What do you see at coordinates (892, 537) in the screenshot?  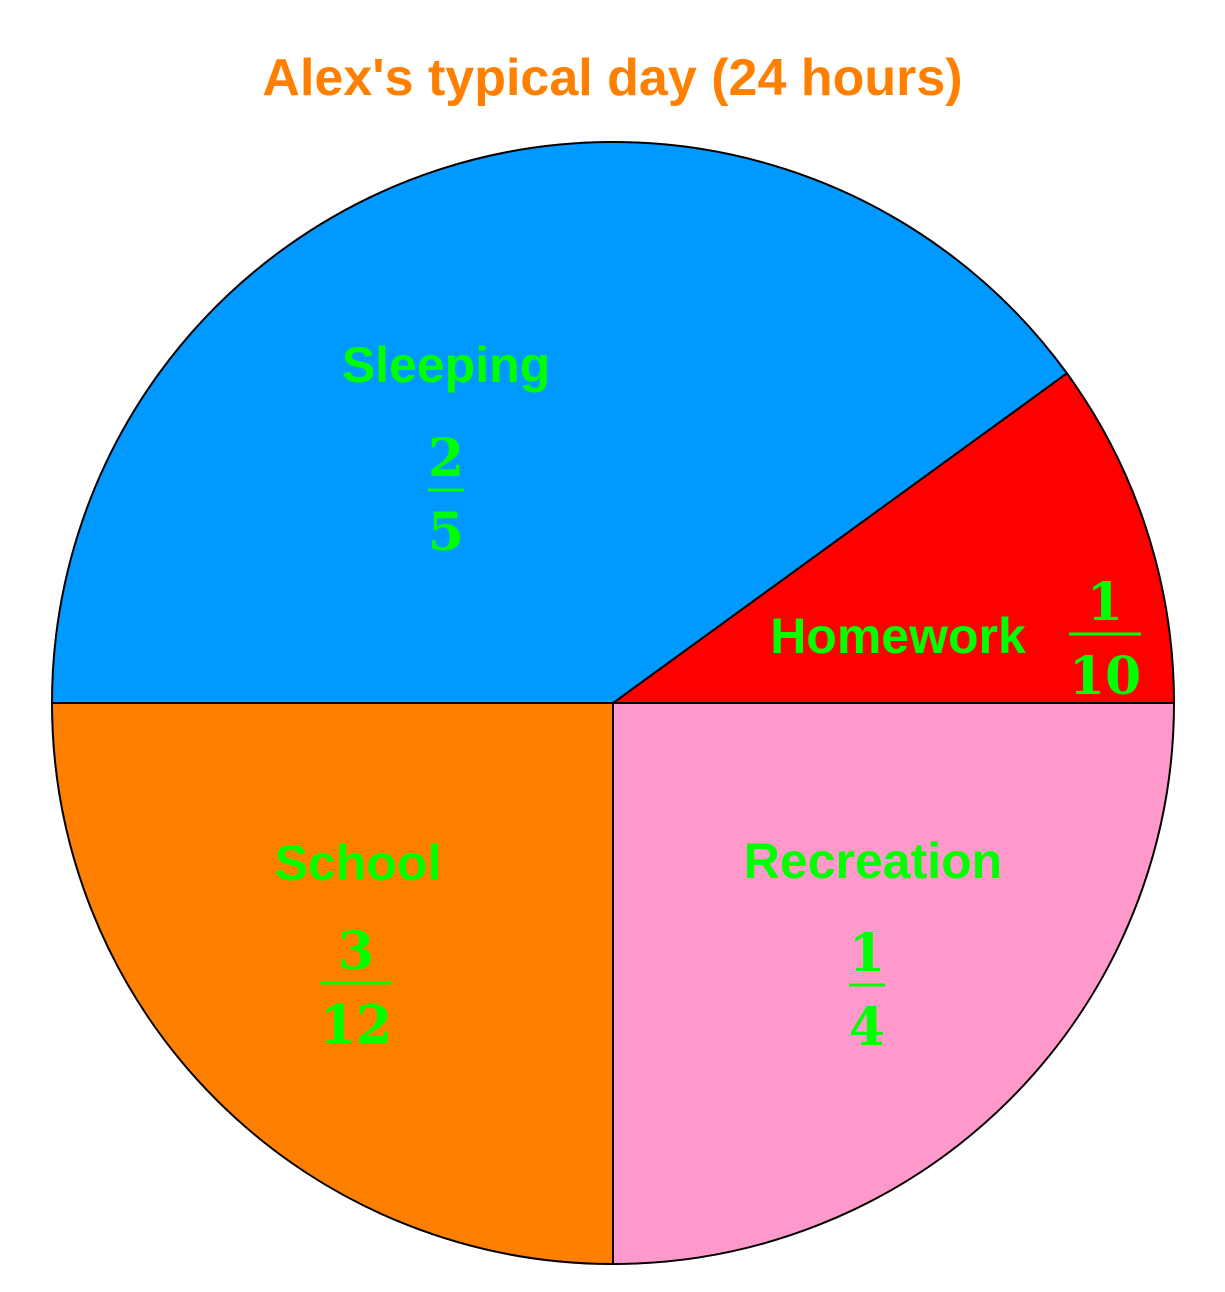 I see `pie-slice-homework` at bounding box center [892, 537].